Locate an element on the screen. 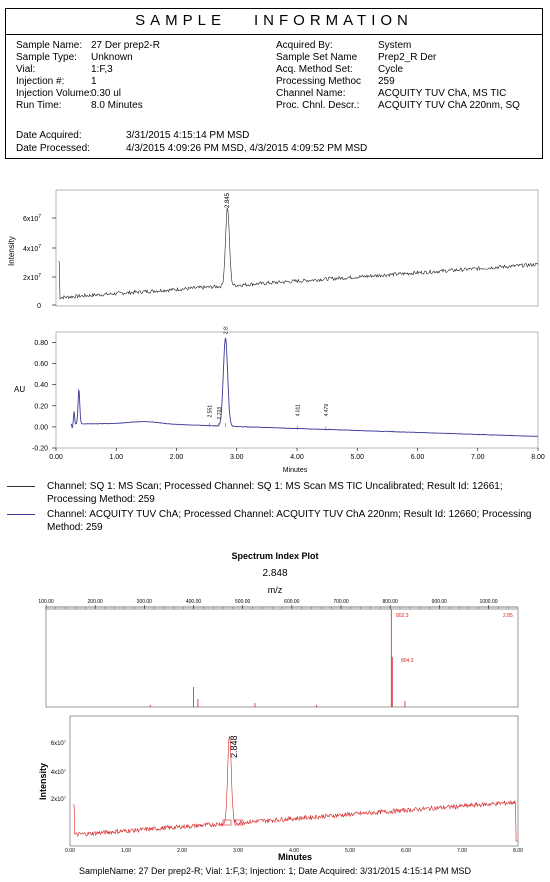  mz-tick-label: 400.00 is located at coordinates (194, 602).